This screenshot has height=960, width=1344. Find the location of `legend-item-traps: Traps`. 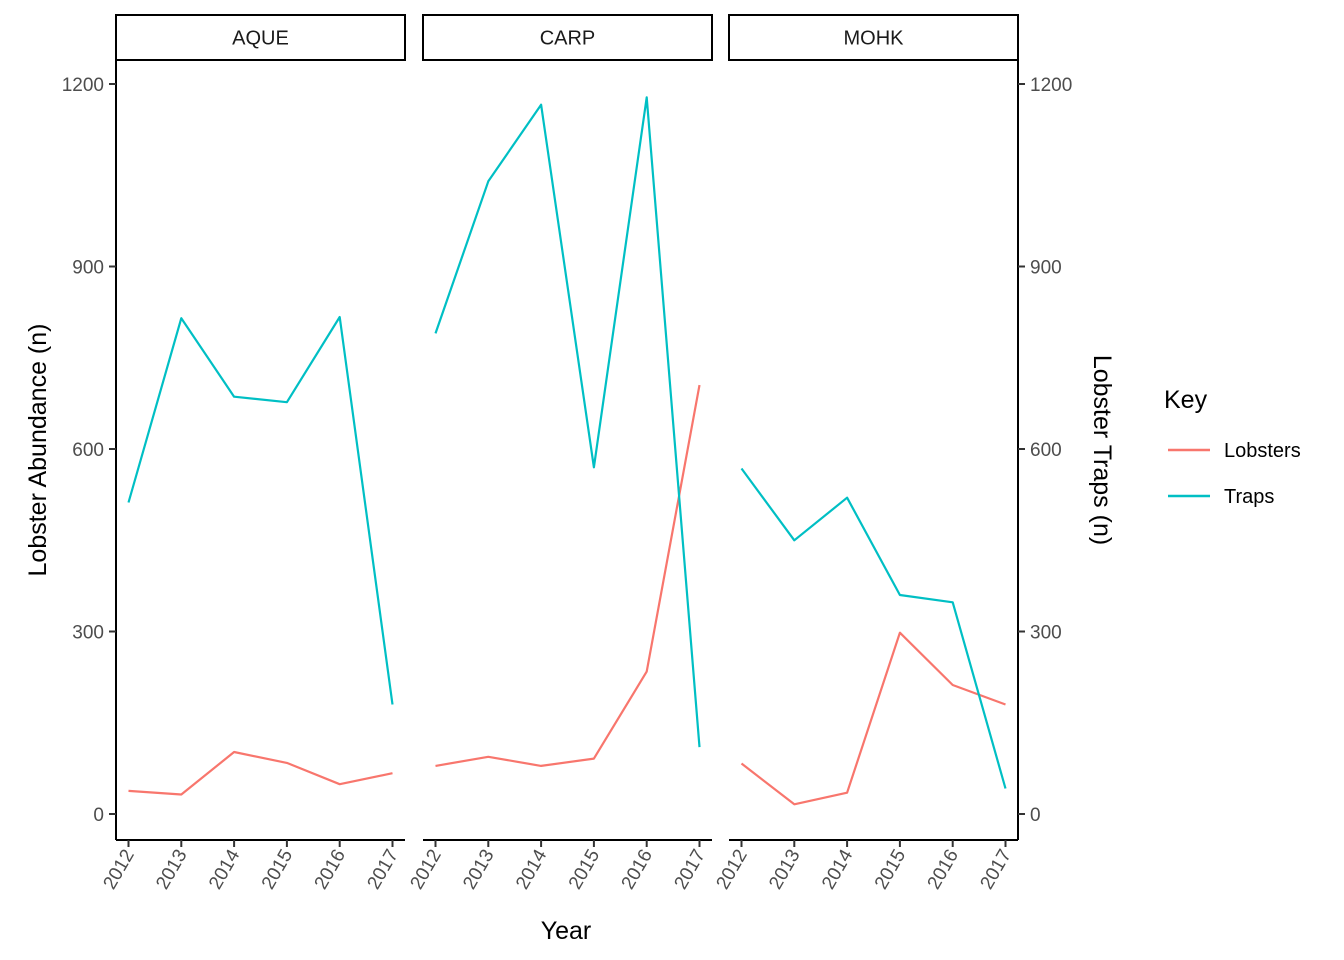

legend-item-traps: Traps is located at coordinates (1221, 497).